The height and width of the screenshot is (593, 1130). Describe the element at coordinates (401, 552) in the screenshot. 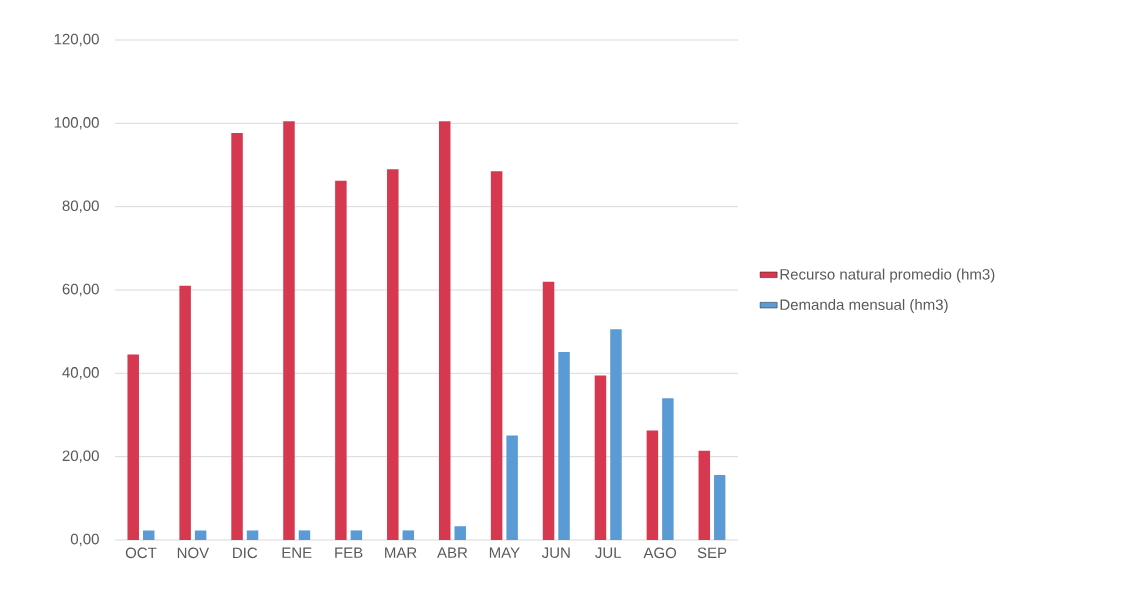

I see `x-tick-label: MAR` at that location.